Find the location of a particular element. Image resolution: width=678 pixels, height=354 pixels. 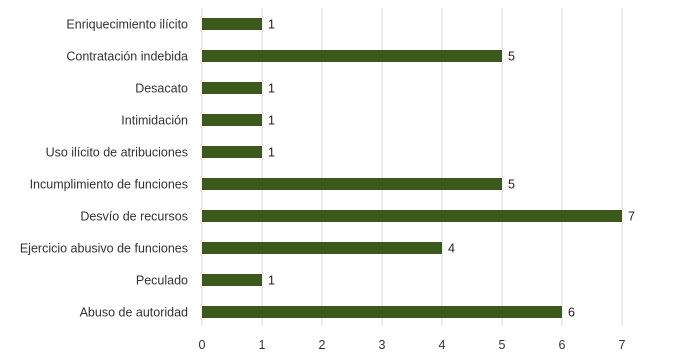

data-label-6: 7 is located at coordinates (631, 217).